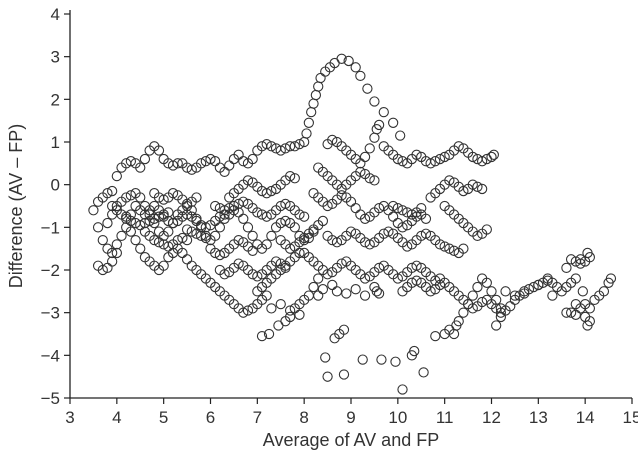  Describe the element at coordinates (50, 355) in the screenshot. I see `y-tick-label: −4` at that location.